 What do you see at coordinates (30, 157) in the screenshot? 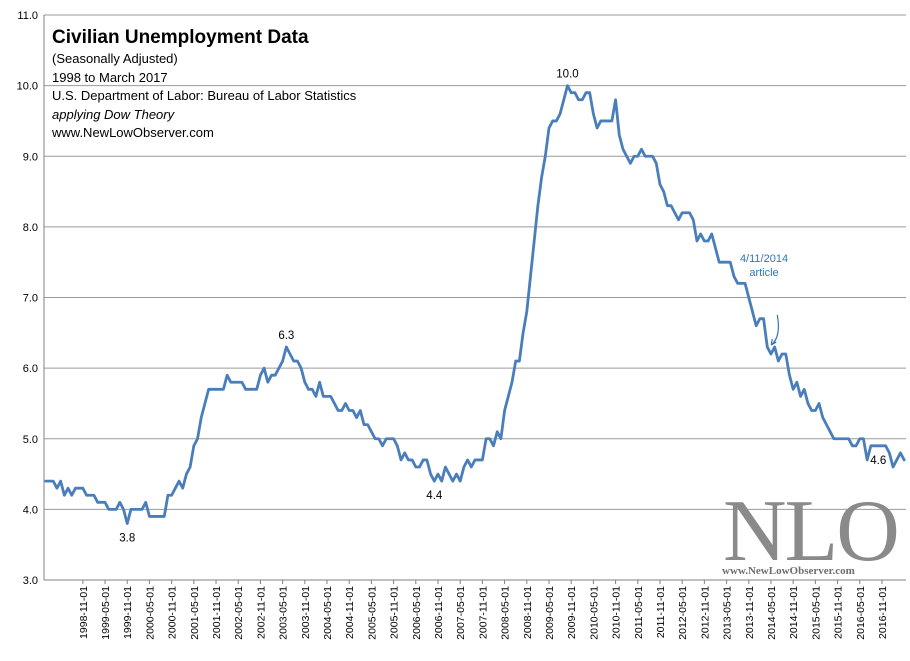
I see `y-tick-label: 9.0` at bounding box center [30, 157].